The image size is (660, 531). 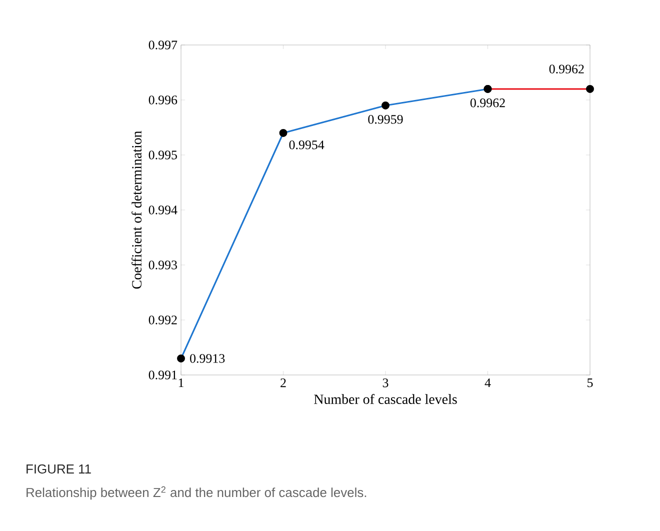 What do you see at coordinates (163, 100) in the screenshot?
I see `y-tick-label: 0.996` at bounding box center [163, 100].